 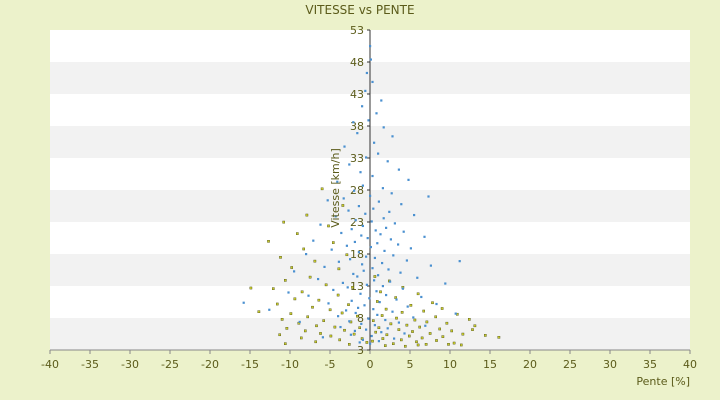 What do you see at coordinates (357, 62) in the screenshot?
I see `y-tick-label: 48` at bounding box center [357, 62].